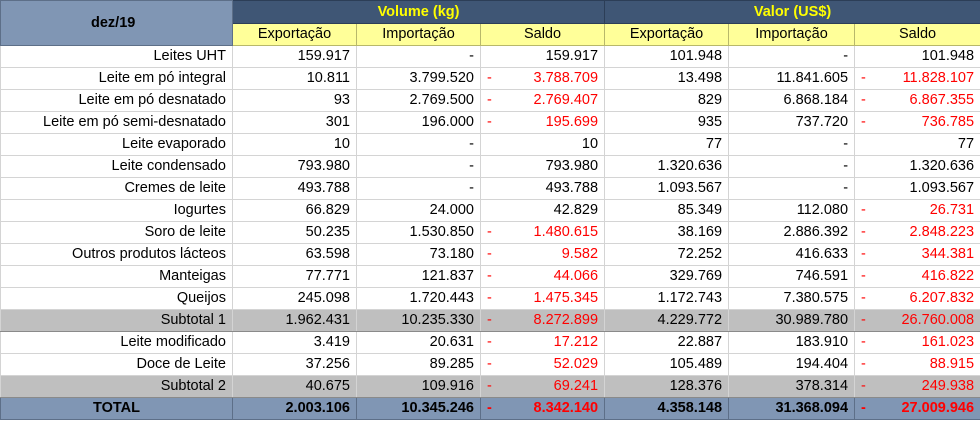 The image size is (980, 423). What do you see at coordinates (792, 298) in the screenshot?
I see `value-cell: 7.380.575` at bounding box center [792, 298].